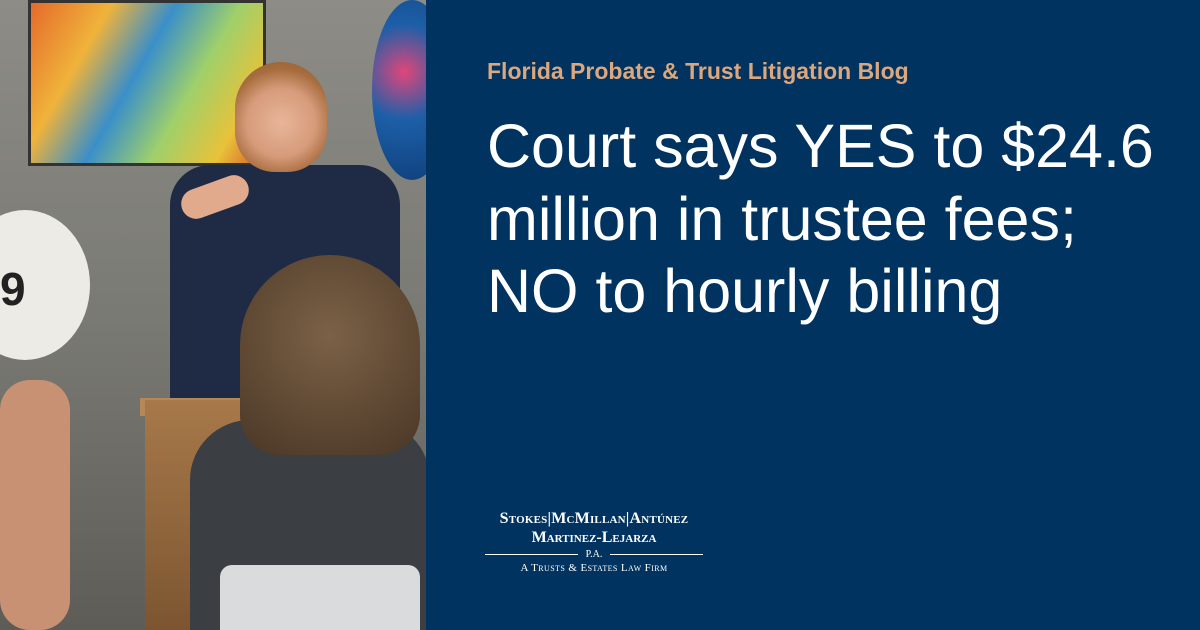  What do you see at coordinates (594, 537) in the screenshot?
I see `logo-line-2: Martinez-Lejarza` at bounding box center [594, 537].